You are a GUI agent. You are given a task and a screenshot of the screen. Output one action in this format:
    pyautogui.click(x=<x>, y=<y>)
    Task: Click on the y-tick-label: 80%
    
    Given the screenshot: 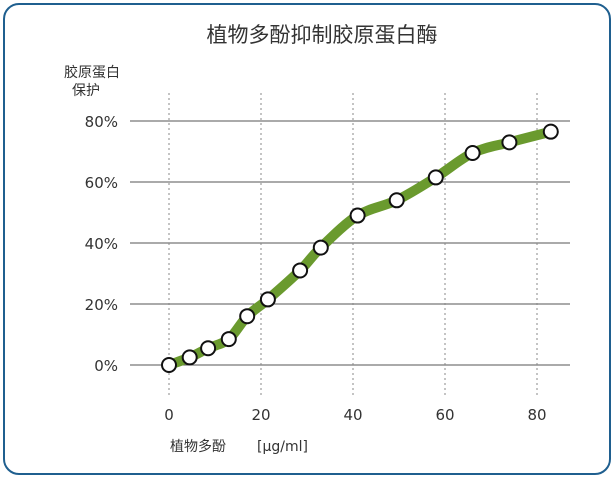 What is the action you would take?
    pyautogui.click(x=101, y=122)
    